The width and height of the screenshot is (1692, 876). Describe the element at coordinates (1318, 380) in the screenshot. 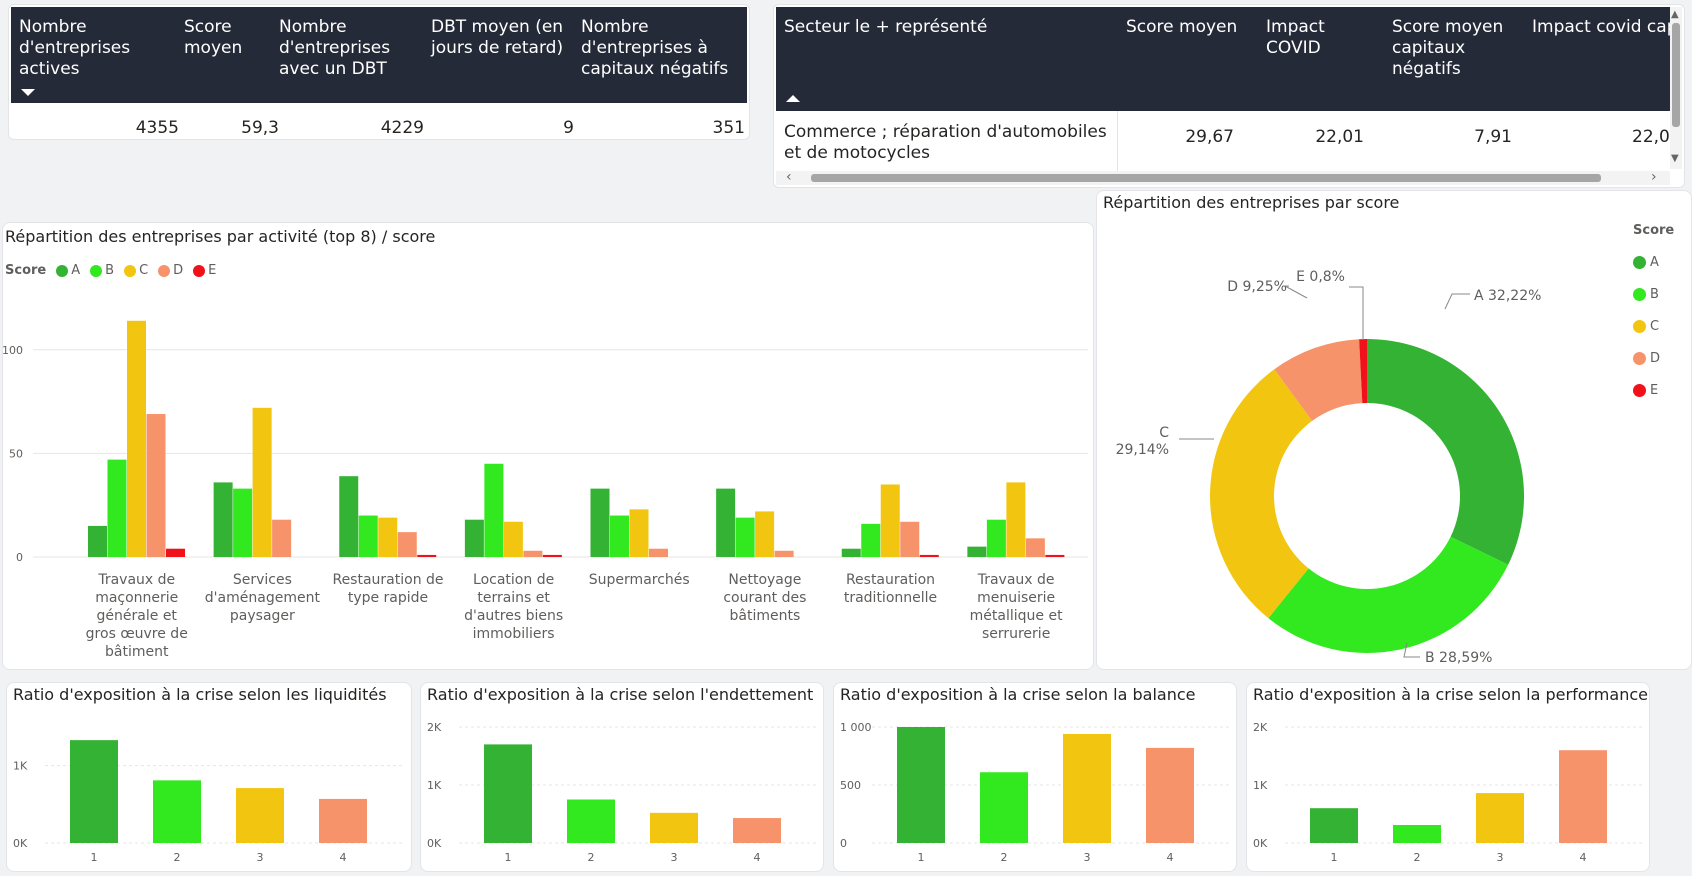

I see `donut-slice-d` at that location.